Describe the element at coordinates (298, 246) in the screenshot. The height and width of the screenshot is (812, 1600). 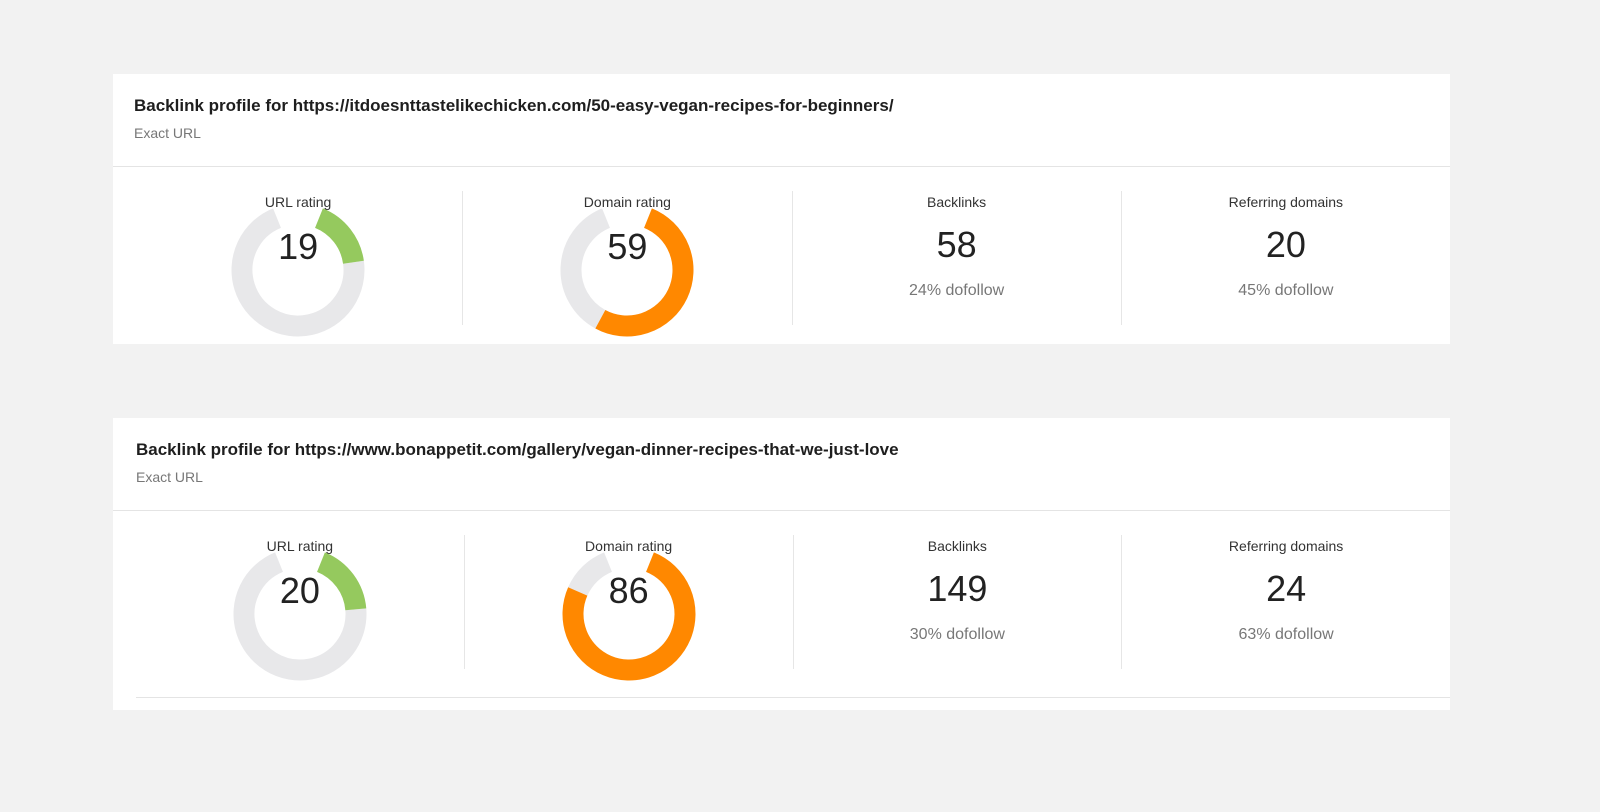
I see `gauge-value: 19` at that location.